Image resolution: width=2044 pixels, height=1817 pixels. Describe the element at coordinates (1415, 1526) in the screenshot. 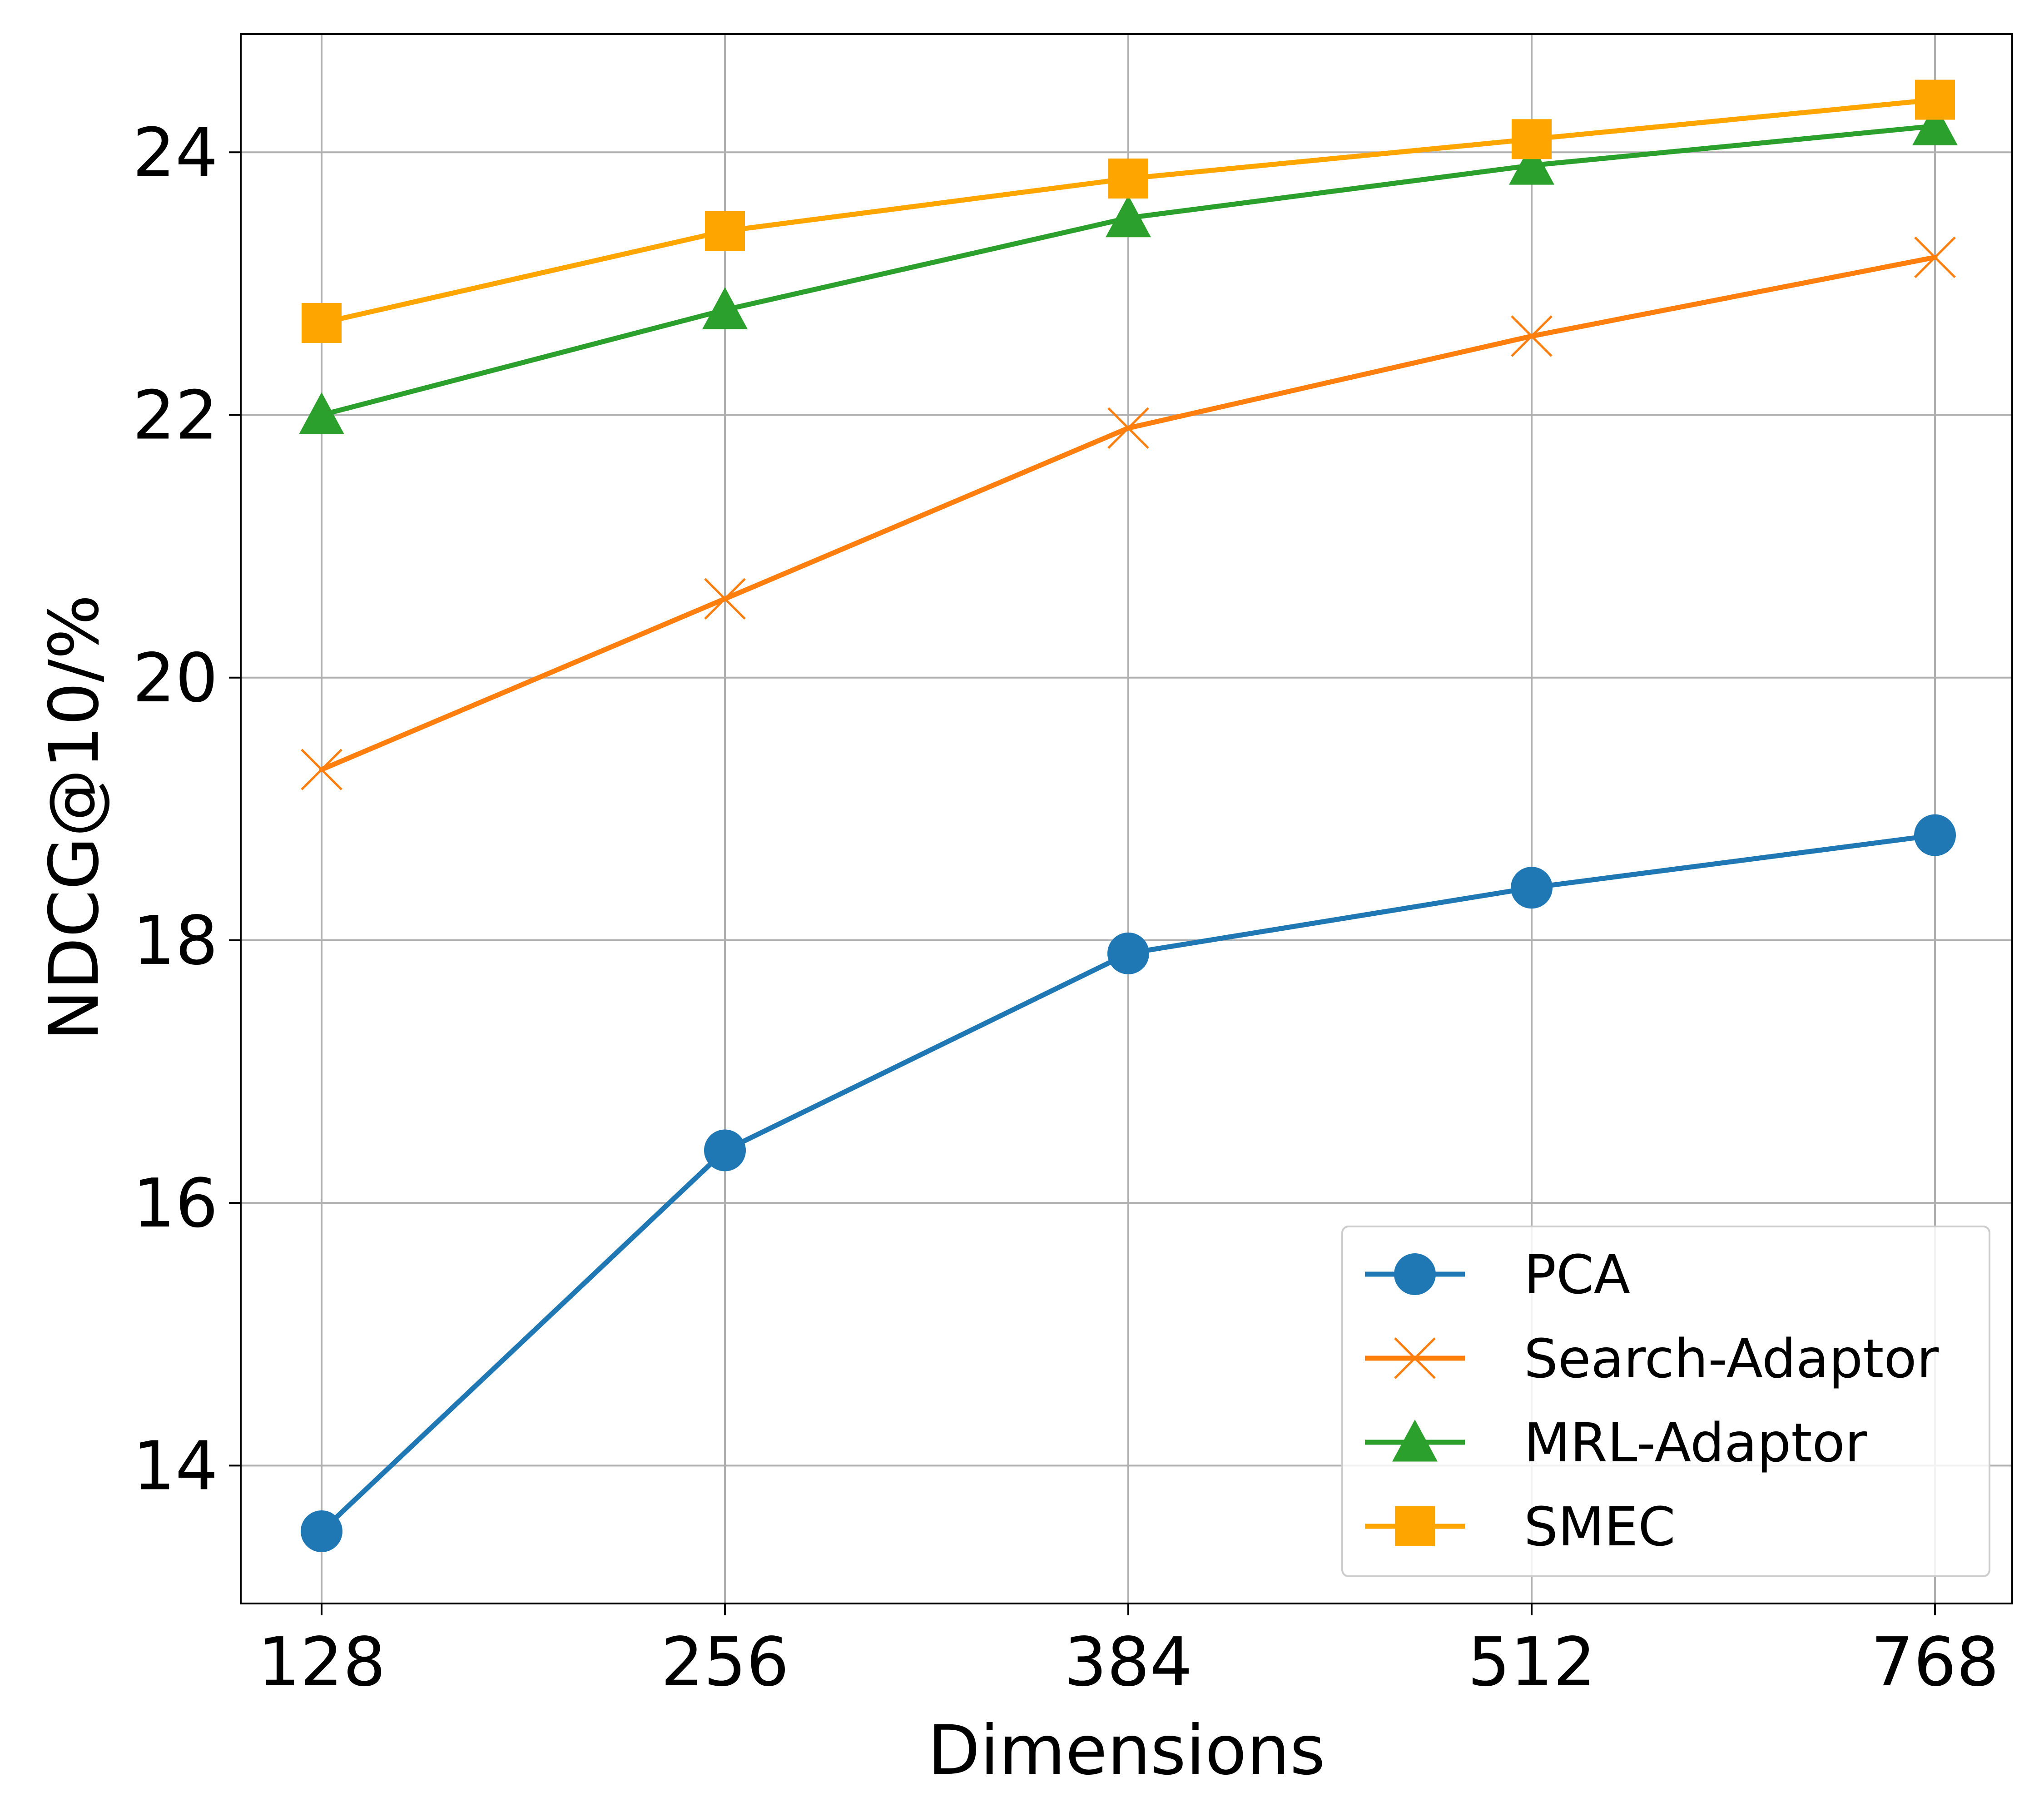

I see `legend-marker-smec` at that location.